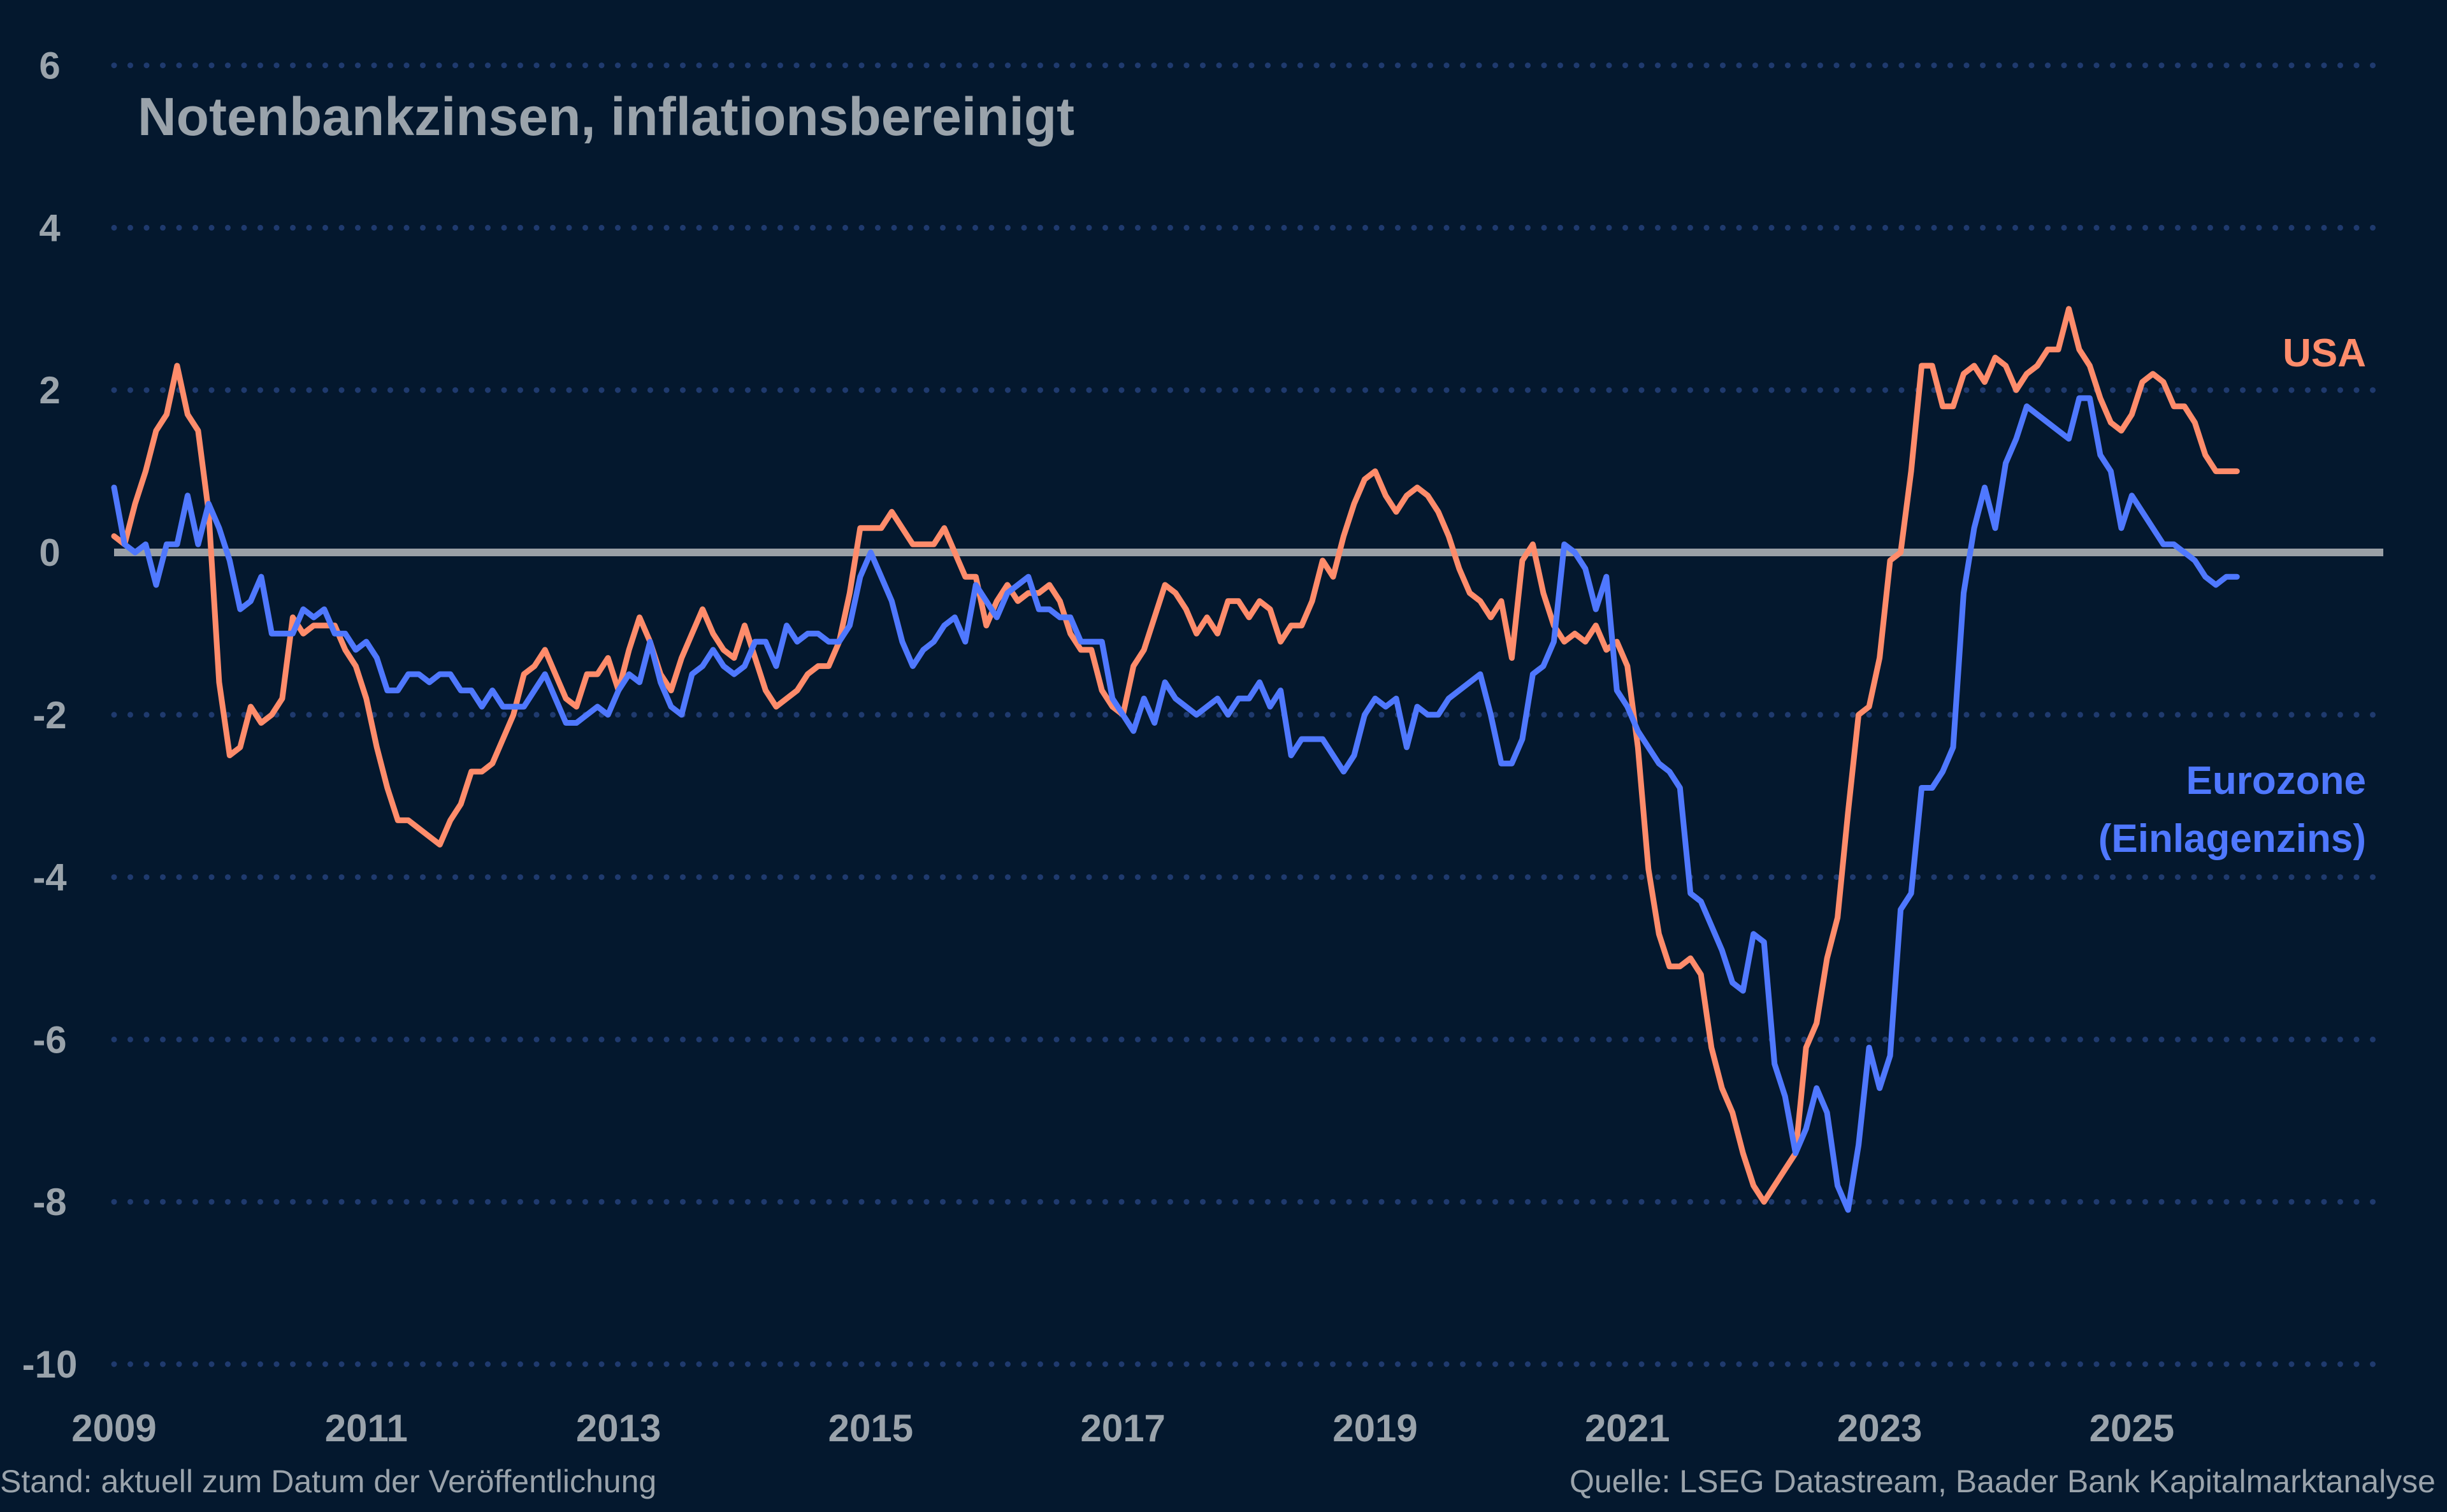 The width and height of the screenshot is (2447, 1512). I want to click on x-tick-label: 2019, so click(1374, 1428).